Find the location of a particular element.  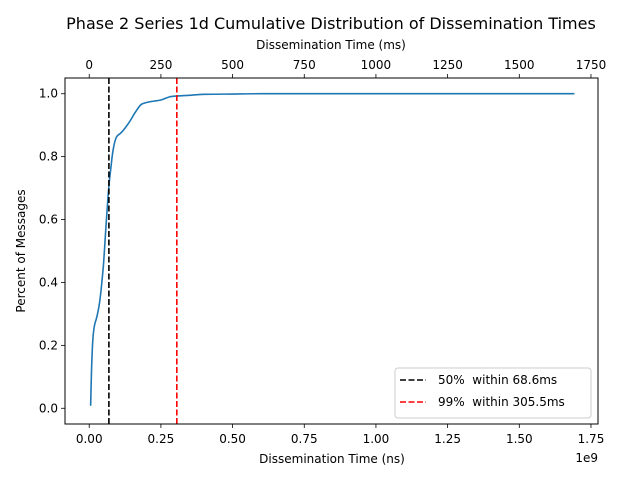

x-tick-label: 1.25 is located at coordinates (447, 439).